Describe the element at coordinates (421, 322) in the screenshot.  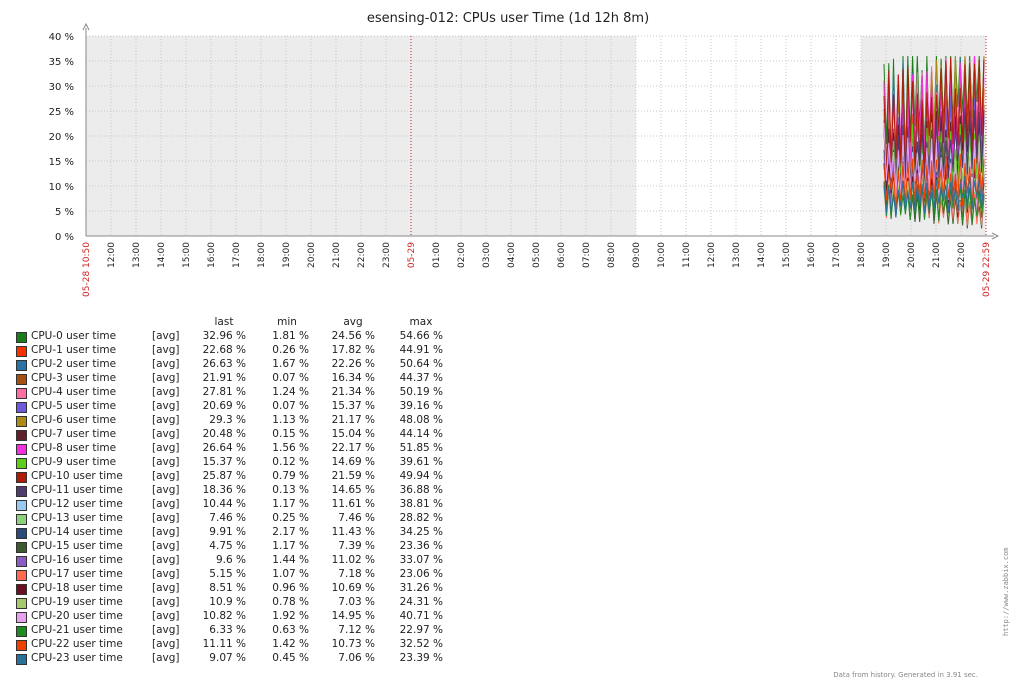
I see `legend-header-max: max` at that location.